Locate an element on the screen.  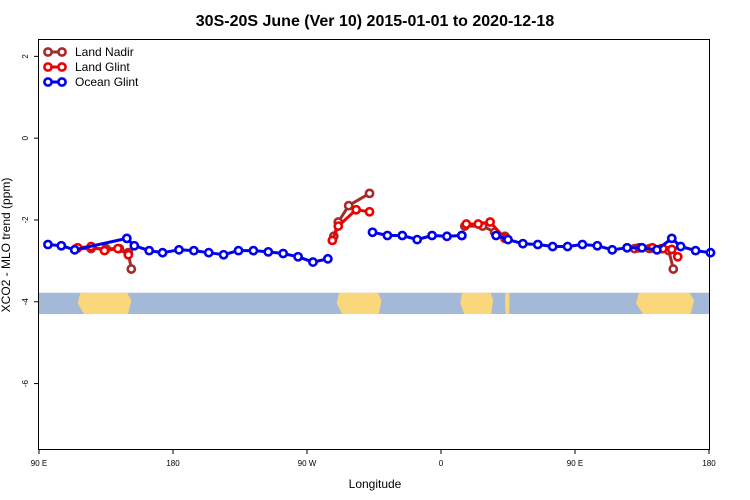
legend-label: Land Nadir is located at coordinates (104, 52).